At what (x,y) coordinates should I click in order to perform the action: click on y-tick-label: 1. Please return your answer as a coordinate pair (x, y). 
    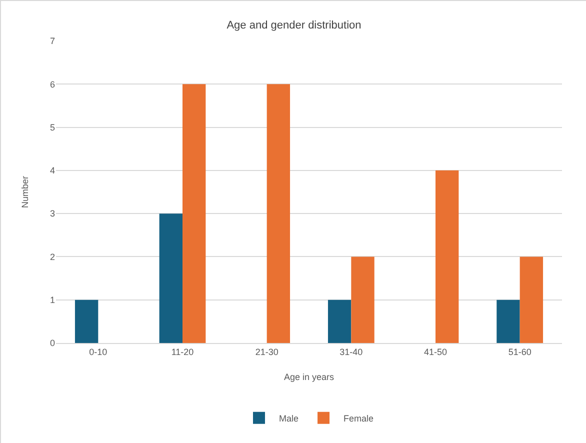
    Looking at the image, I should click on (52, 300).